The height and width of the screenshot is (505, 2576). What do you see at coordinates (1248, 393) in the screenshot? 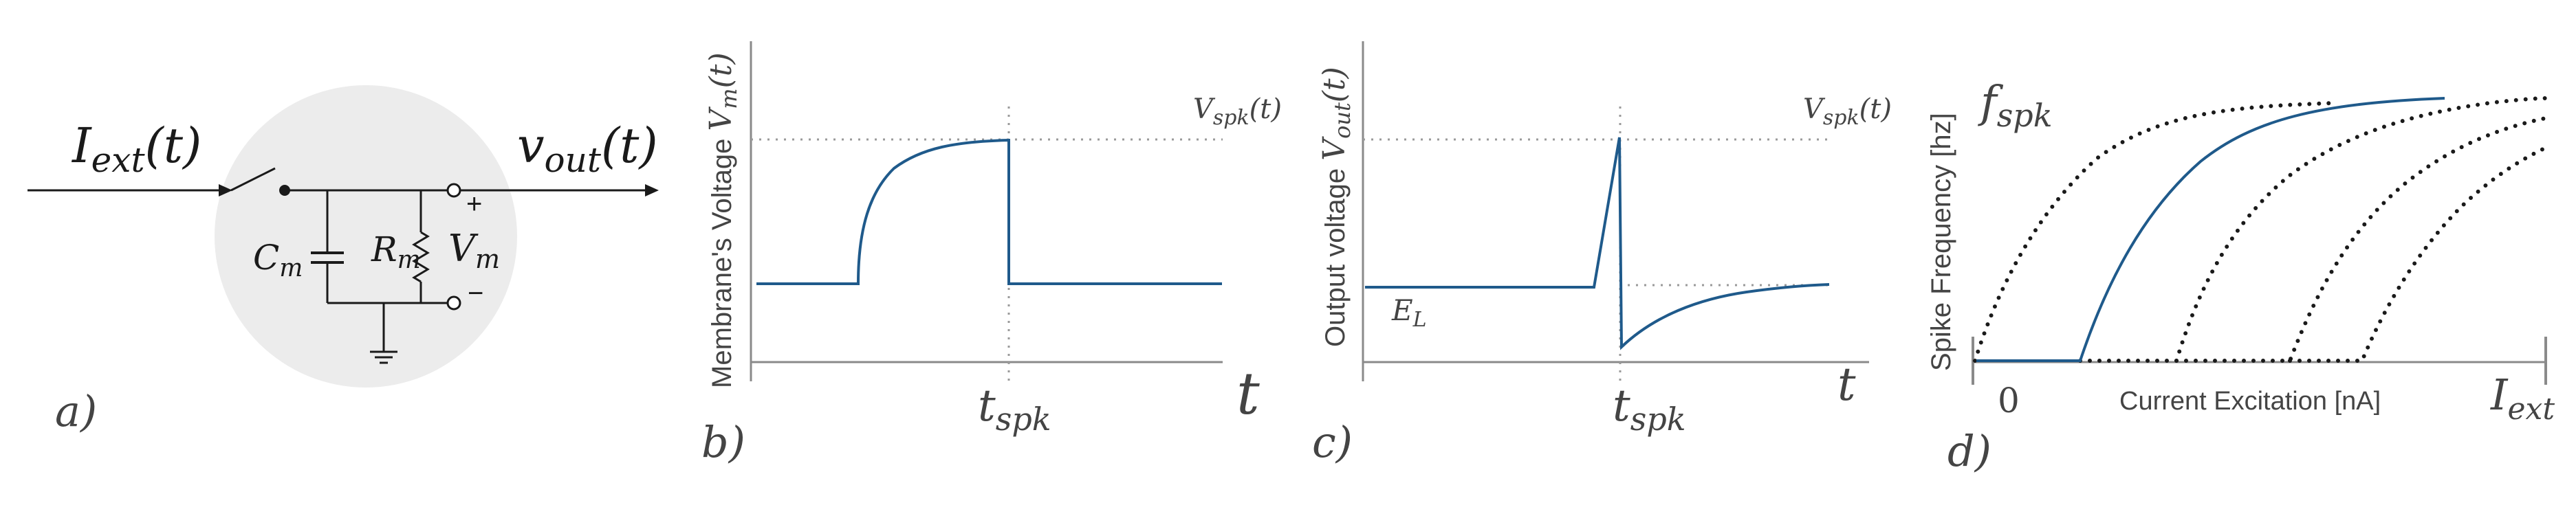
I see `panel-b-x-label: t` at bounding box center [1248, 393].